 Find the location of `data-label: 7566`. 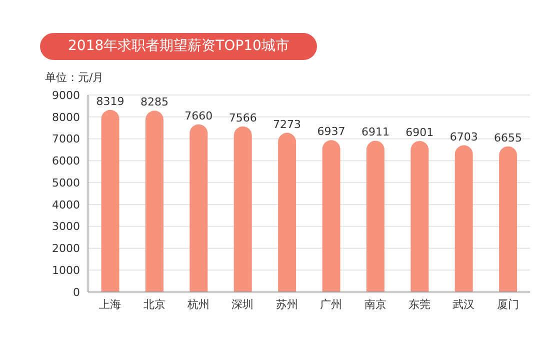

data-label: 7566 is located at coordinates (242, 117).